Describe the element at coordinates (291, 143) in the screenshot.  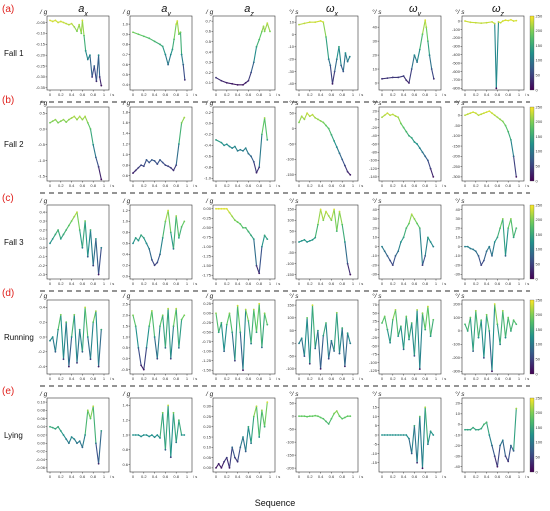
I see `y-tick-label: -50` at that location.